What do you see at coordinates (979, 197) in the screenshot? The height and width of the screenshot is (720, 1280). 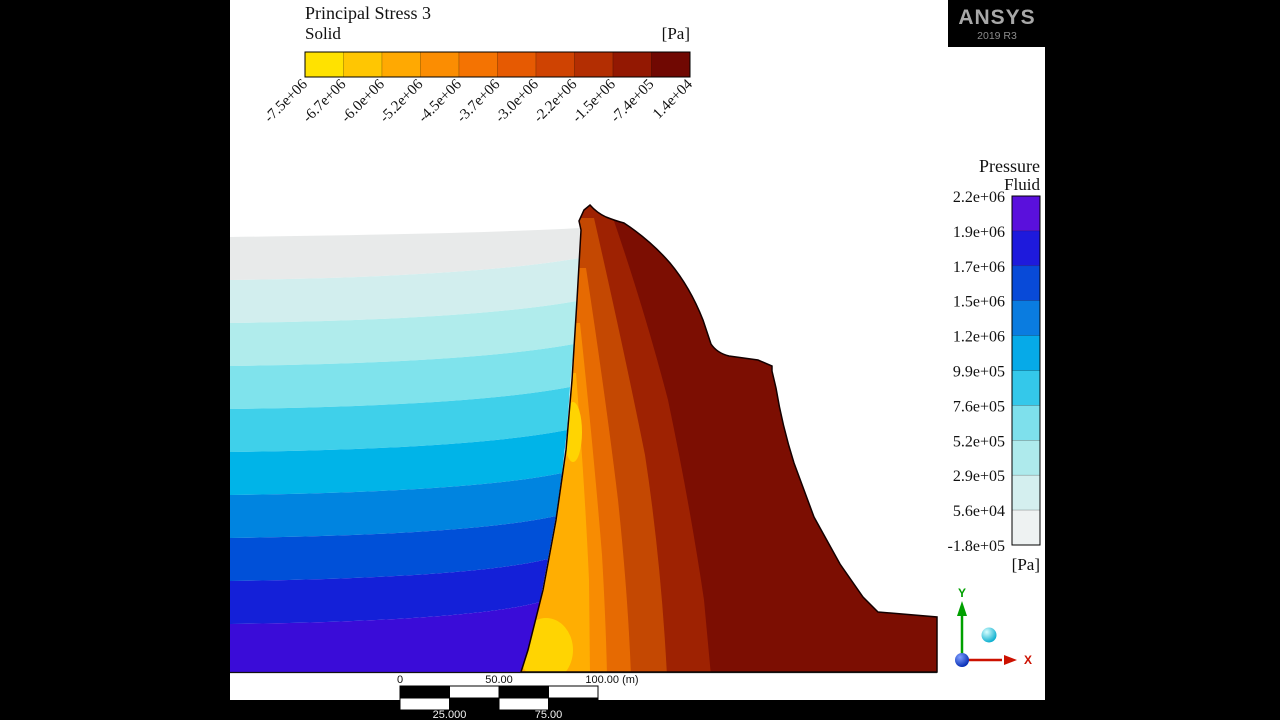 I see `pressure-tick-label: 2.2e+06` at bounding box center [979, 197].